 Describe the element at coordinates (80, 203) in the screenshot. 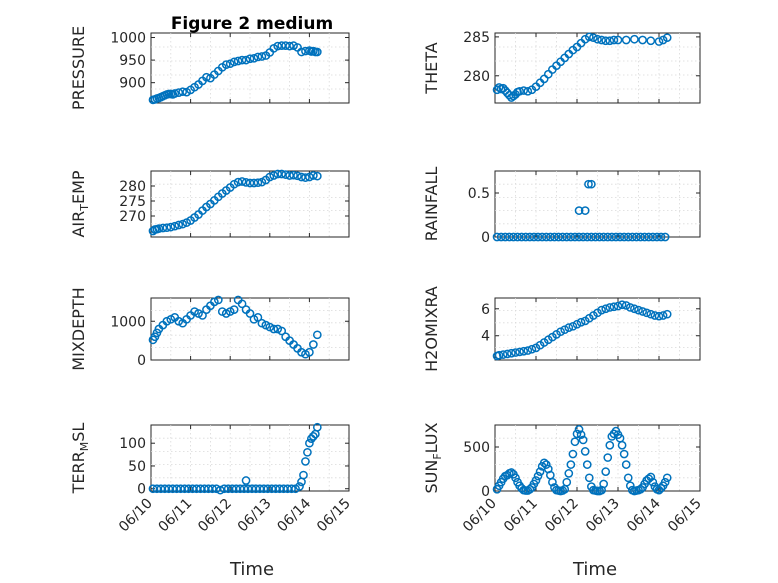

I see `airtemp-y-axis-label: AIRTEMP` at that location.